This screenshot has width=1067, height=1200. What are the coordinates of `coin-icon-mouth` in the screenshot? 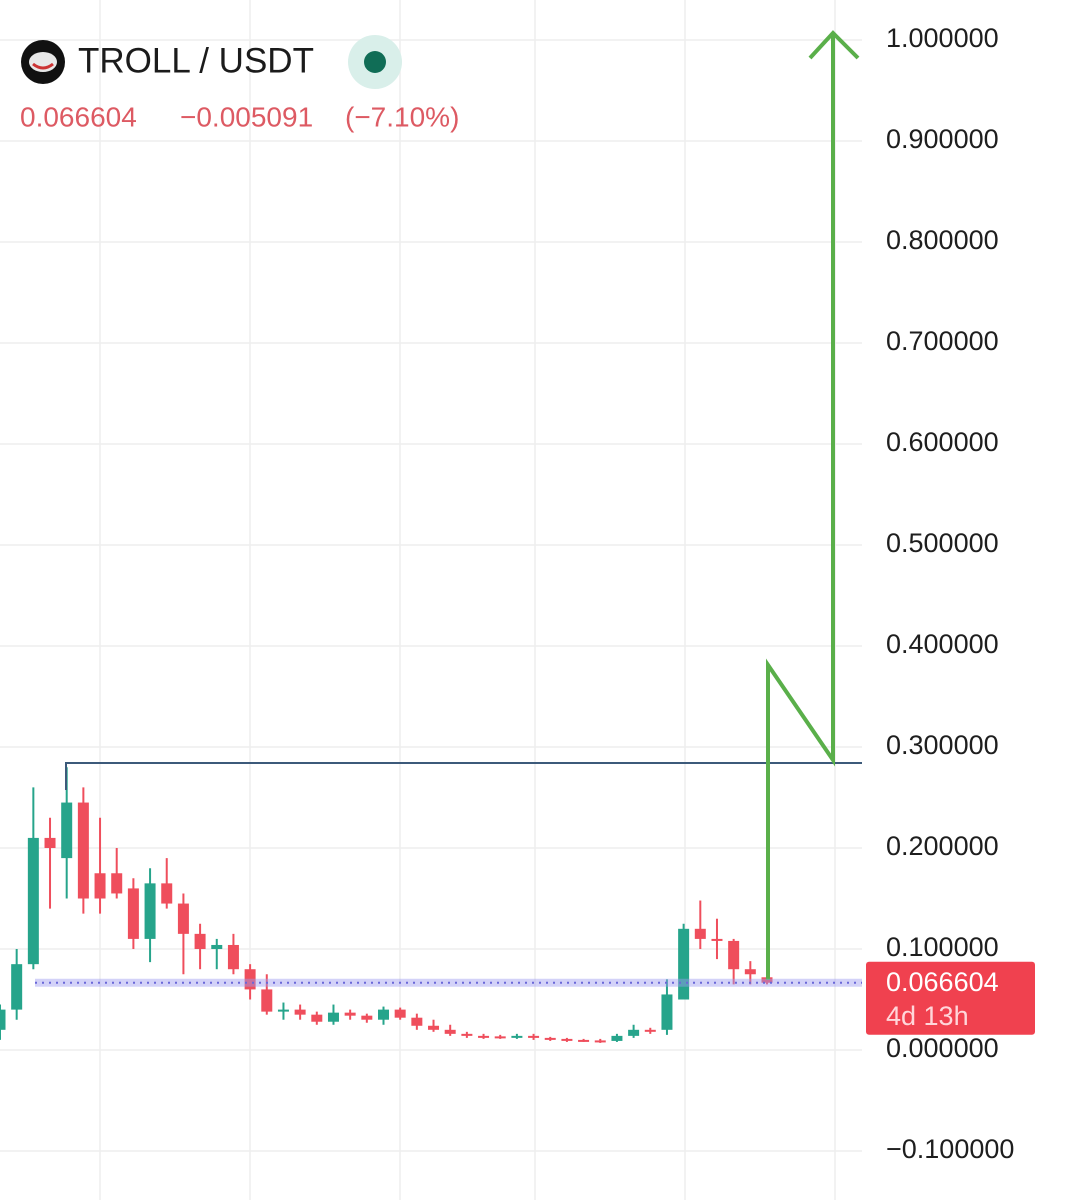 It's located at (43, 66).